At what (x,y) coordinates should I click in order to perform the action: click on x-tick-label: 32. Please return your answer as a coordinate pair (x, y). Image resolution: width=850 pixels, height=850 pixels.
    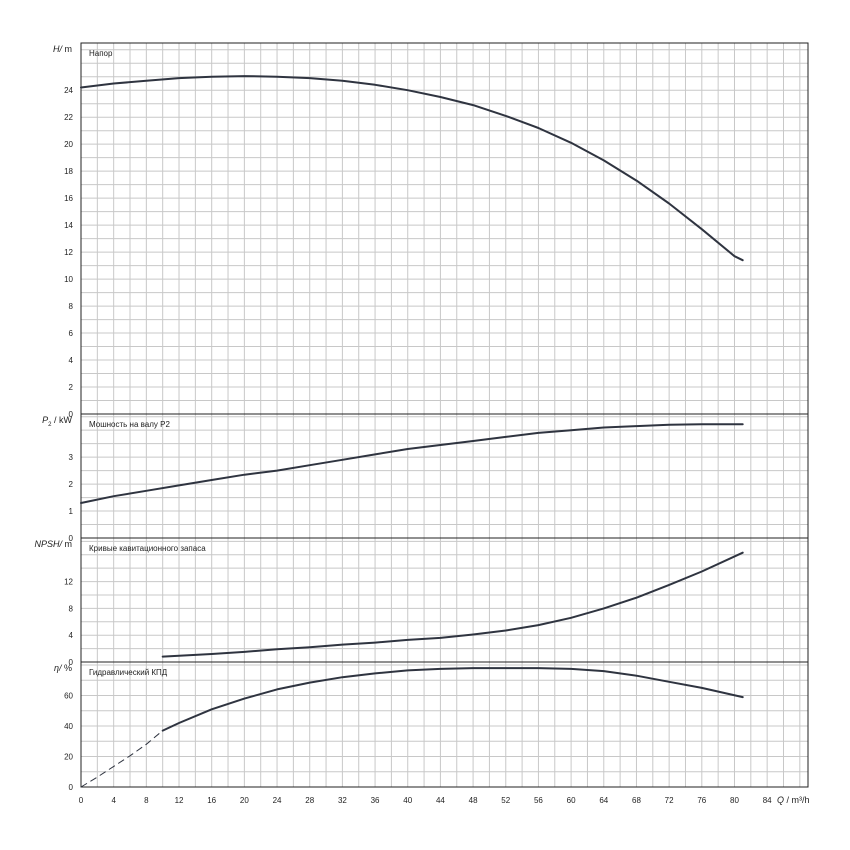
    Looking at the image, I should click on (342, 800).